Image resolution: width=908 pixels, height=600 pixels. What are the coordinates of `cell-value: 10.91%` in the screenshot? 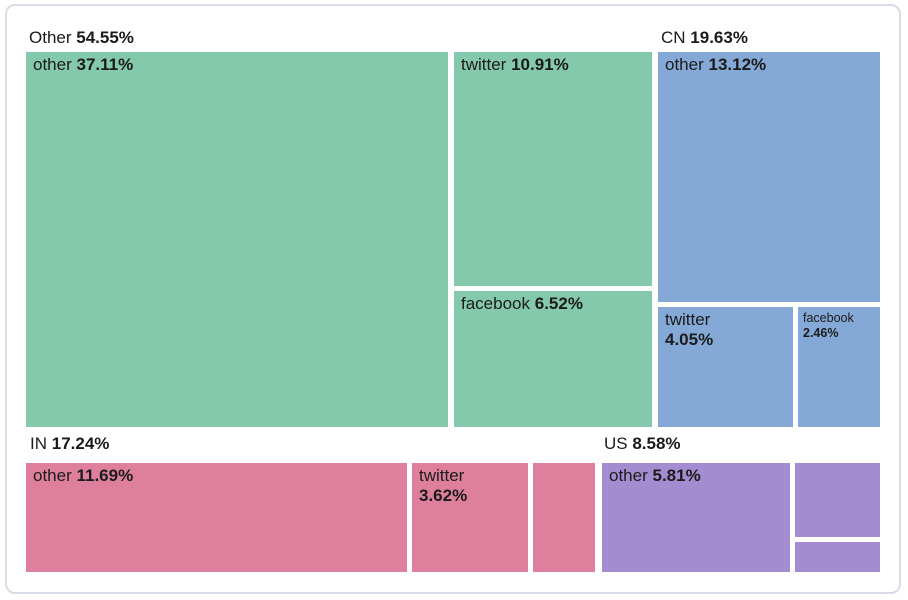 It's located at (540, 64).